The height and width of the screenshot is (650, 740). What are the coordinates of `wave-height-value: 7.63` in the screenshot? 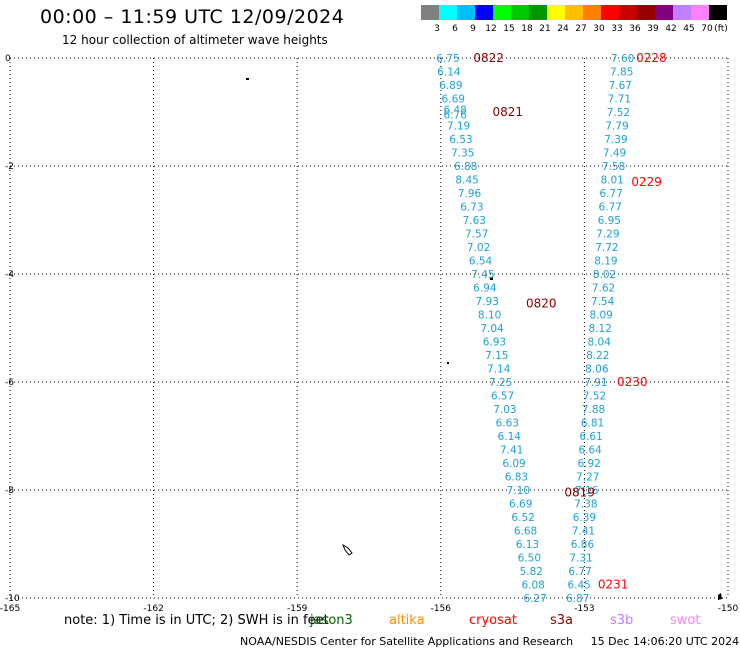 It's located at (474, 221).